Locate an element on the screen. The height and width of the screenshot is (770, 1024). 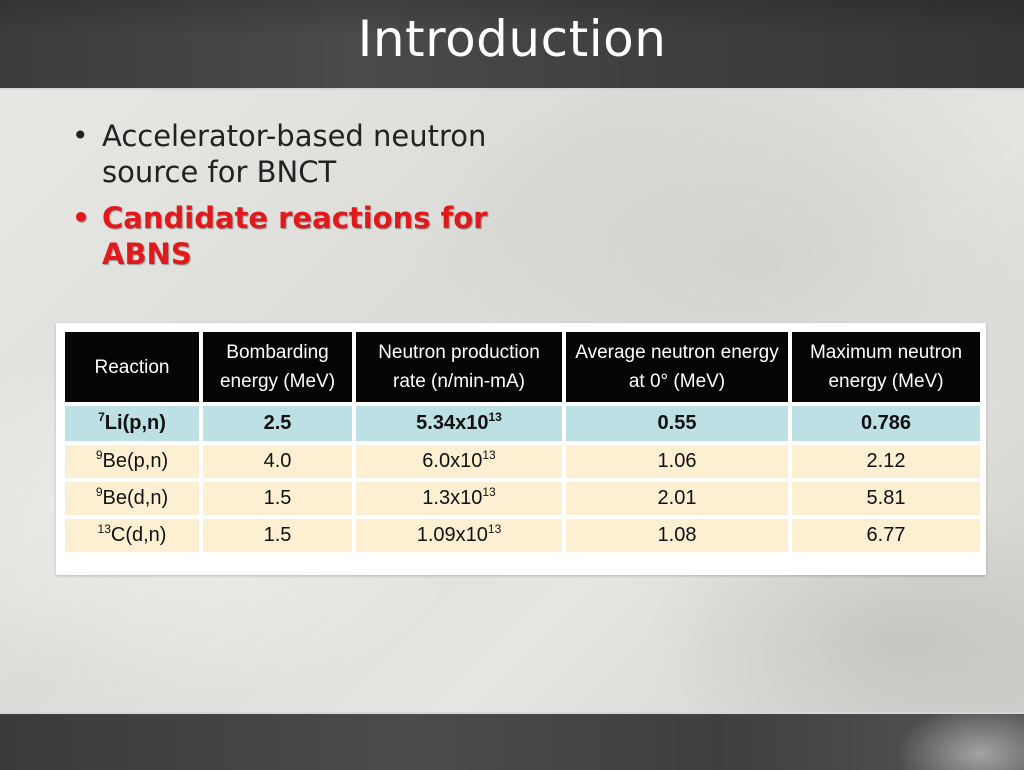
cell-rate-base: 1.3x10 is located at coordinates (452, 498).